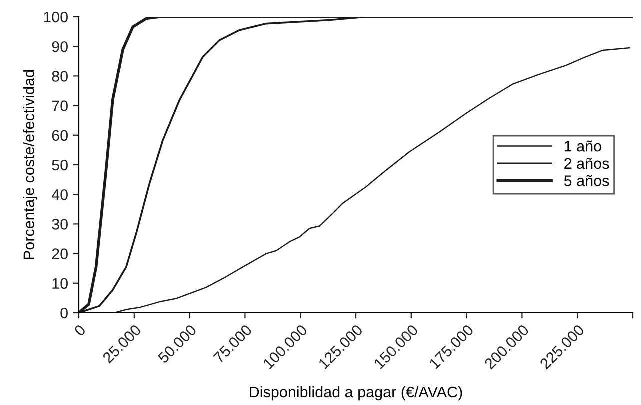 The image size is (641, 405). I want to click on y-tick-label: 50, so click(60, 165).